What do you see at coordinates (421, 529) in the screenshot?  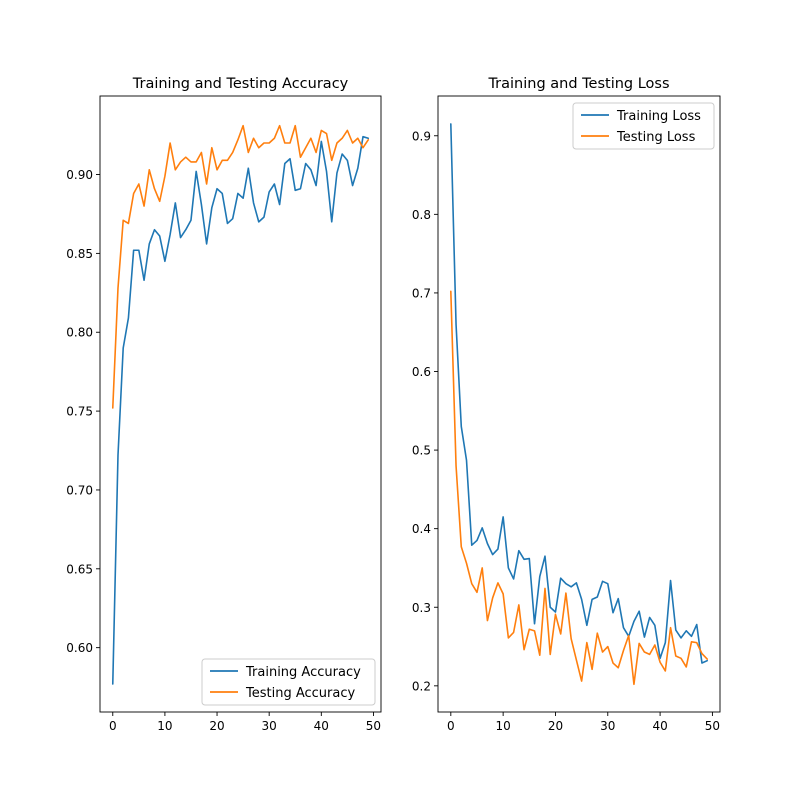 I see `loss-y-tick-label: 0.4` at bounding box center [421, 529].